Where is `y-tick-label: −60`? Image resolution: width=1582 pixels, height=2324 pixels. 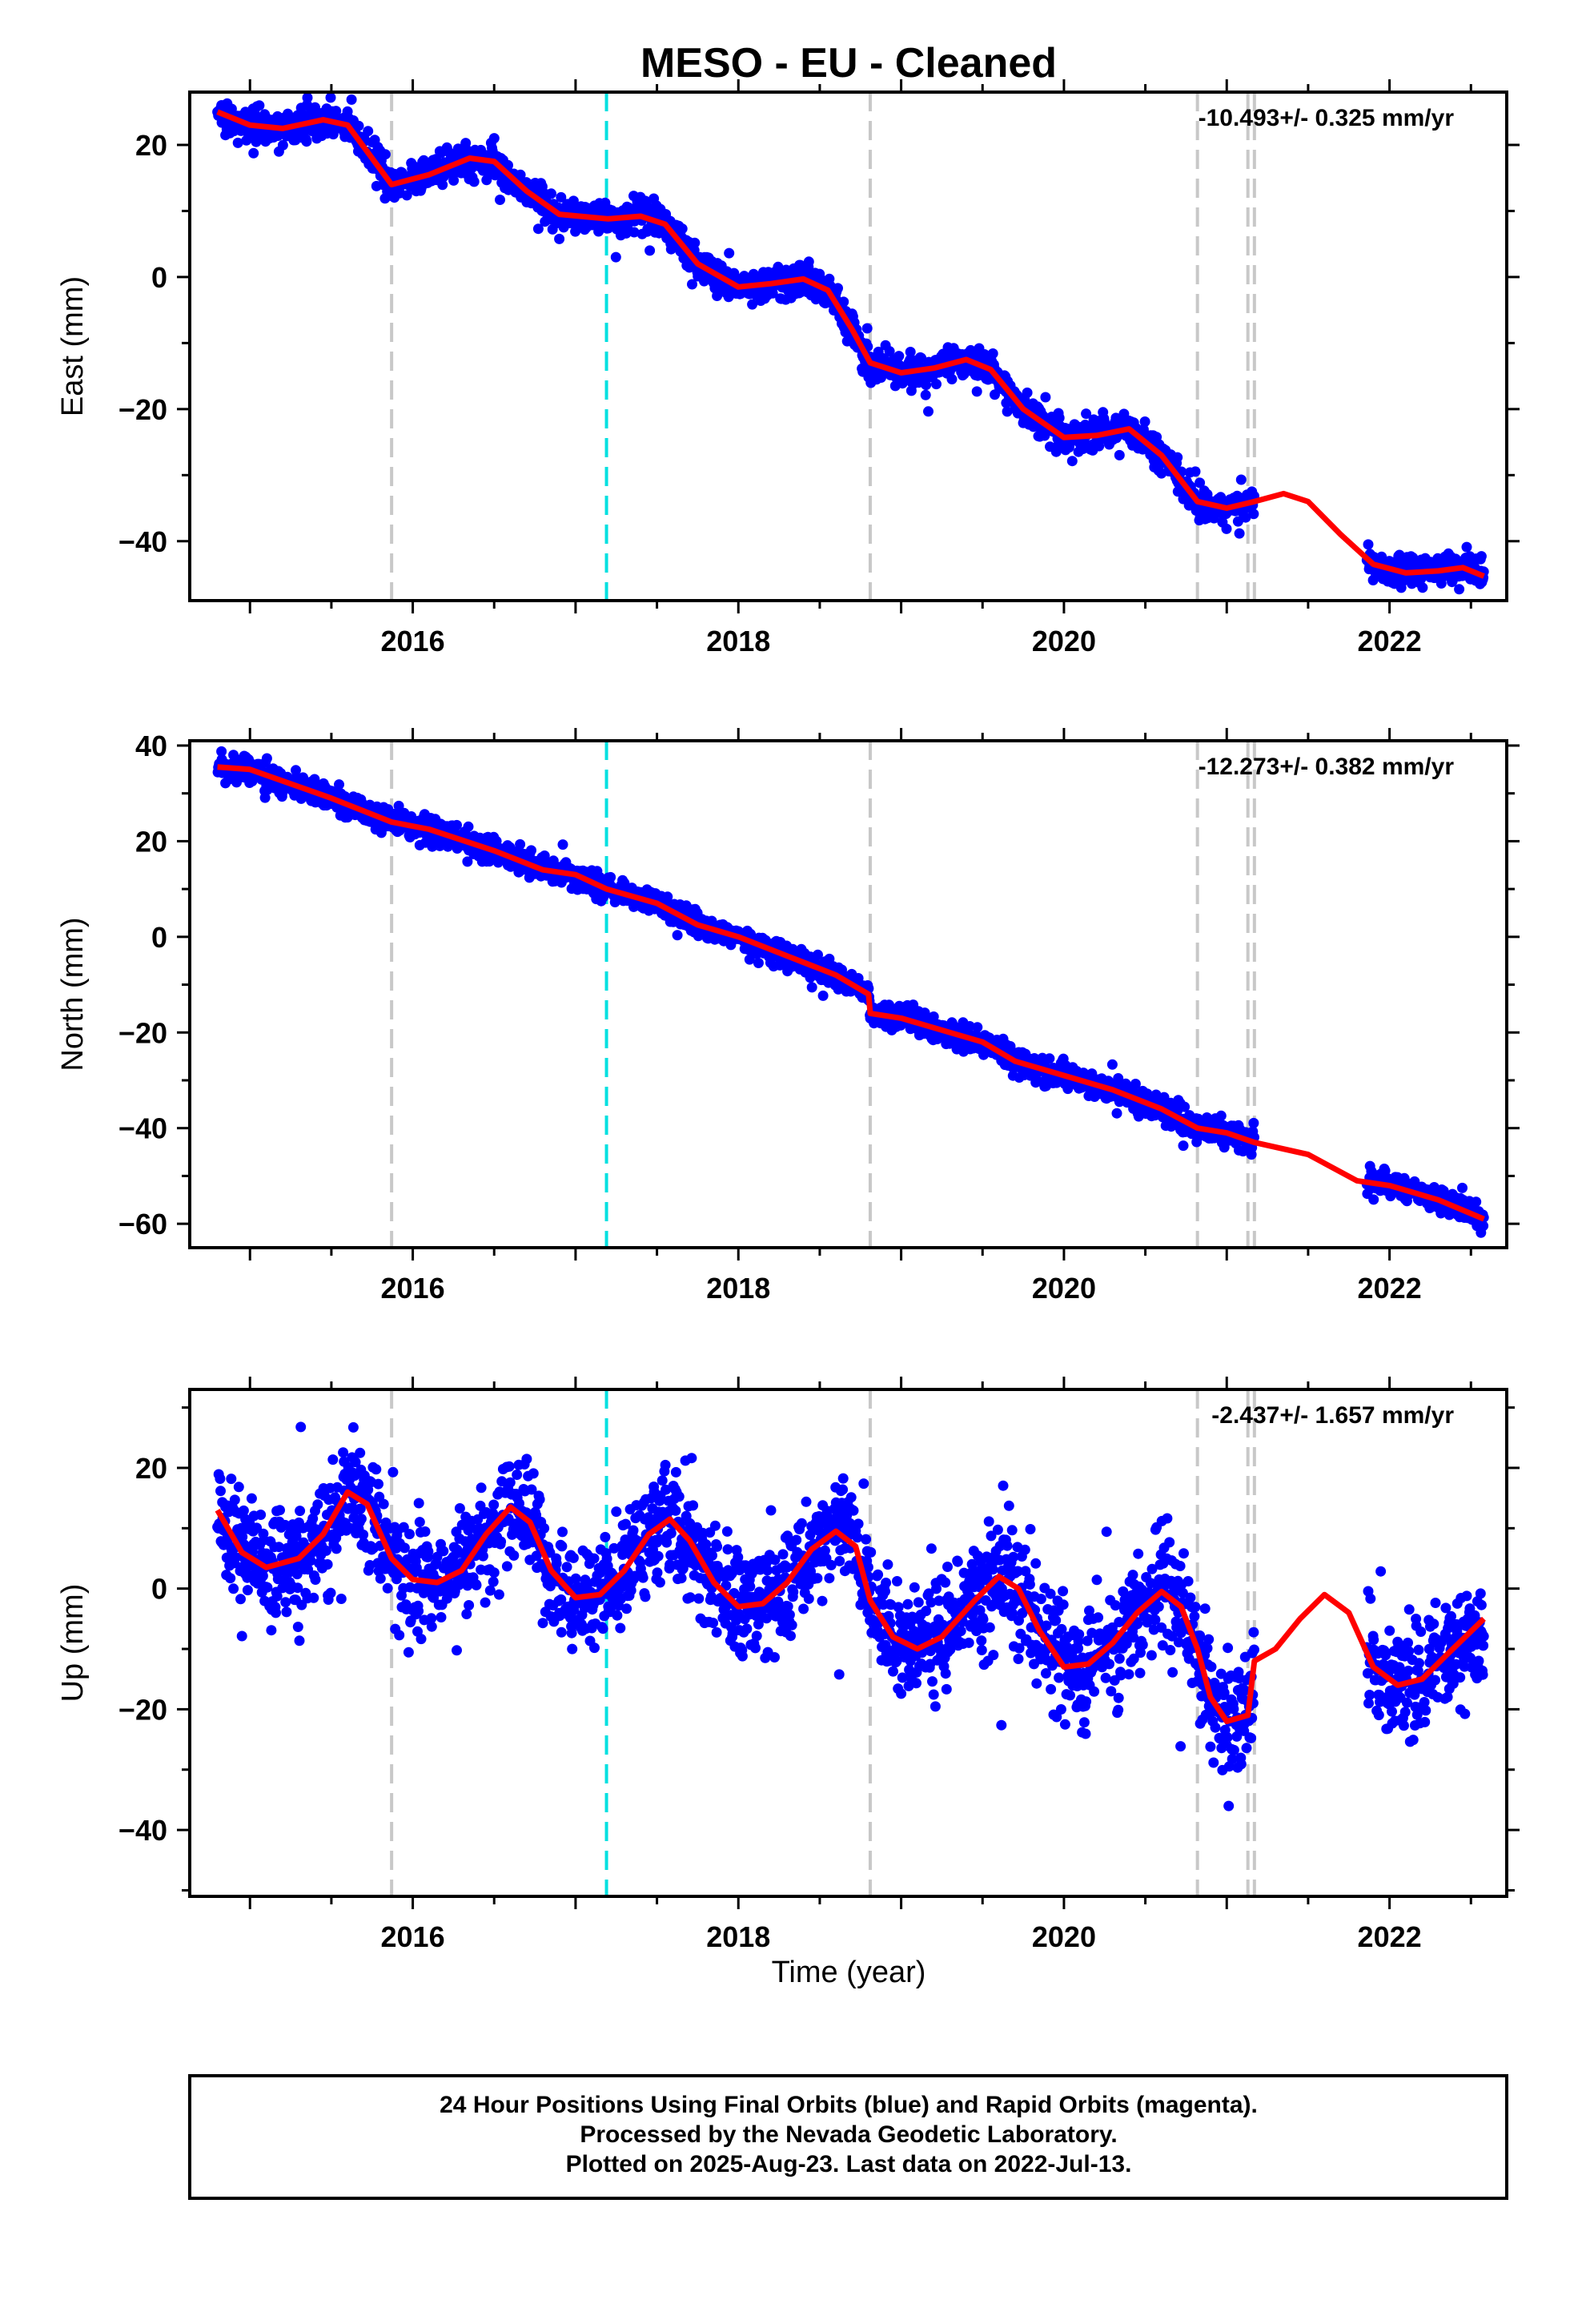 y-tick-label: −60 is located at coordinates (142, 1224).